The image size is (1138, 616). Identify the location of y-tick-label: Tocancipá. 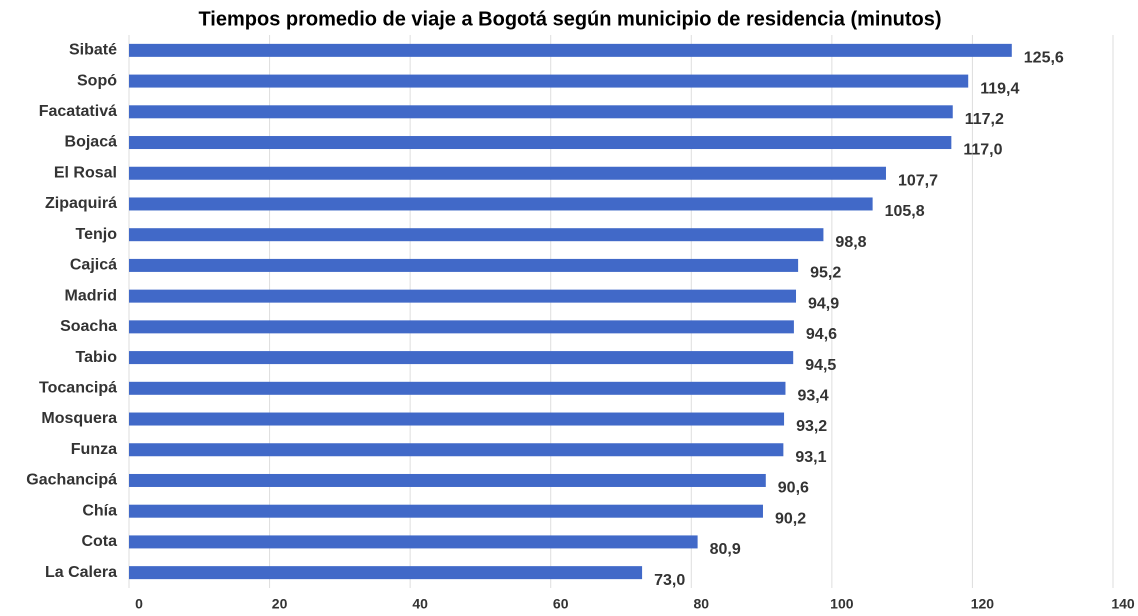
(78, 388).